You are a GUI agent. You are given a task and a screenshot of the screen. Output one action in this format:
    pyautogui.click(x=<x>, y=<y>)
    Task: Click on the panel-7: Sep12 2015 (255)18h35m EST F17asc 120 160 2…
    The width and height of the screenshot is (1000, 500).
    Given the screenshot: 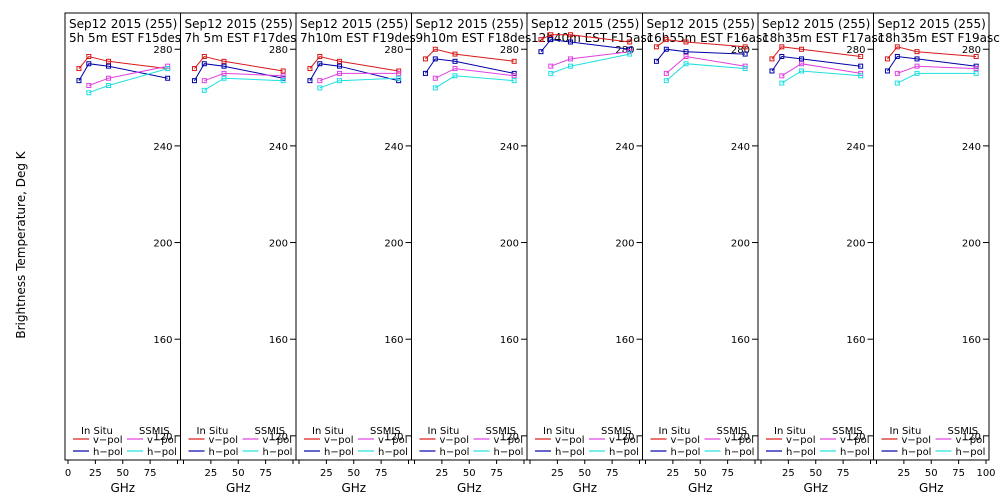 What is the action you would take?
    pyautogui.click(x=820, y=253)
    